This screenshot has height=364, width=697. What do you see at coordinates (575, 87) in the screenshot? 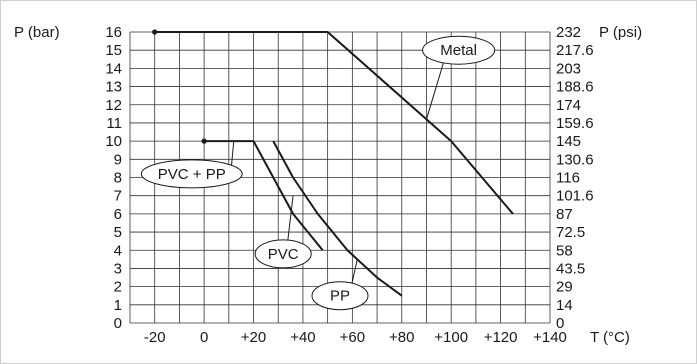
I see `y-tick-label-right: 188.6` at bounding box center [575, 87].